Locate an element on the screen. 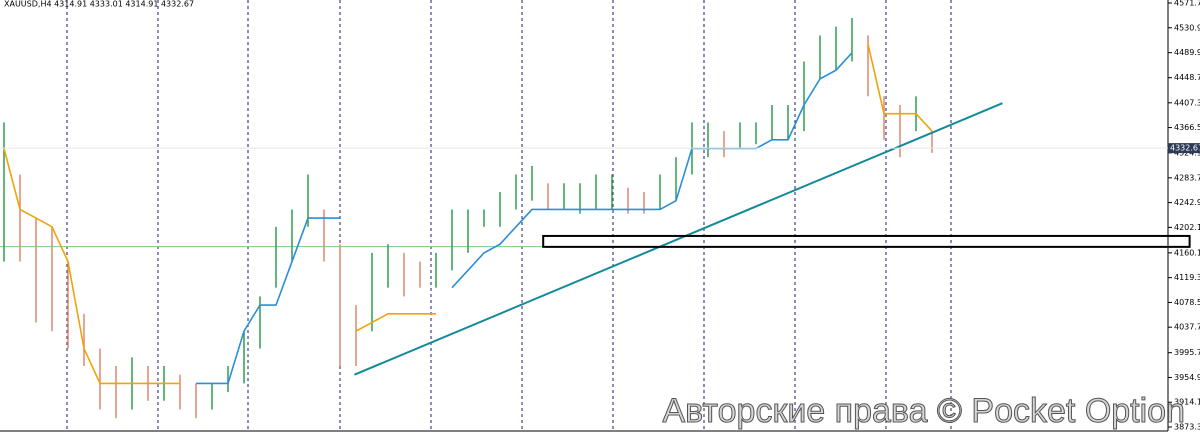 This screenshot has width=1200, height=436. y-tick-label: 3914.10 is located at coordinates (1187, 402).